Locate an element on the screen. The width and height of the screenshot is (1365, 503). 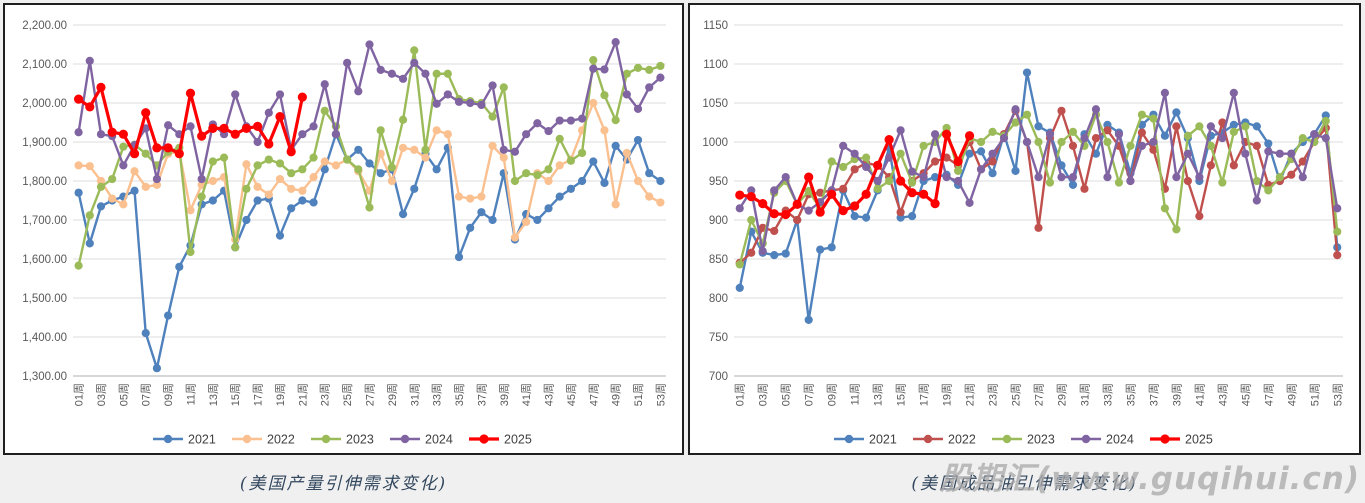
svg-text: 2025 is located at coordinates (518, 440).